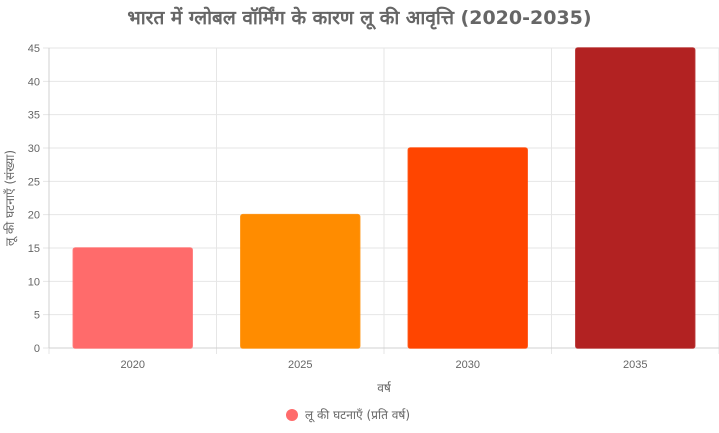  What do you see at coordinates (34, 199) in the screenshot?
I see `y-axis-ticks: 0 5 10 15 20 25 30 35 40 45` at bounding box center [34, 199].